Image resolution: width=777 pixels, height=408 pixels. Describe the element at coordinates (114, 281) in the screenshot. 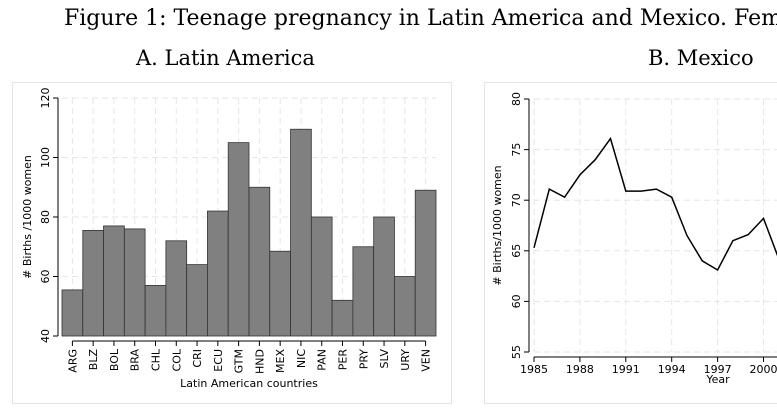

I see `bar-bol` at that location.